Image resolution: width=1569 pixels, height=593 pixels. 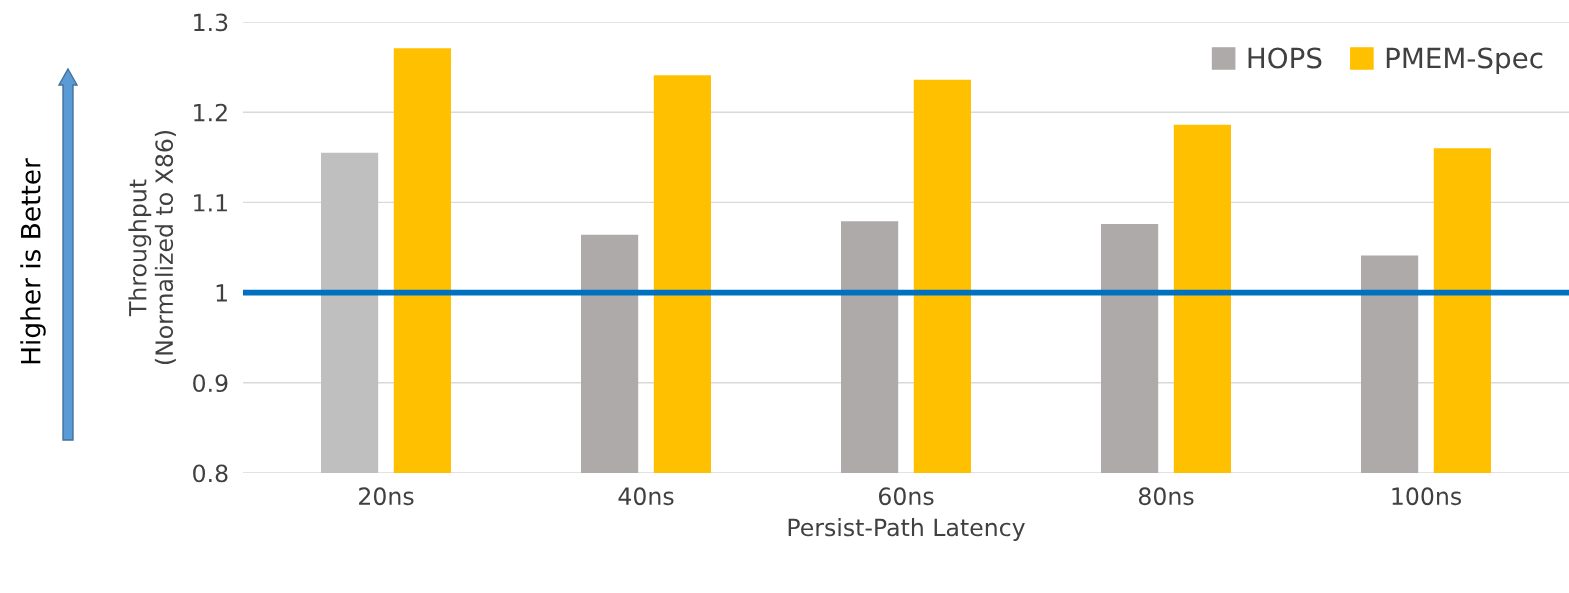 I want to click on x-tick-label: 60ns, so click(x=906, y=496).